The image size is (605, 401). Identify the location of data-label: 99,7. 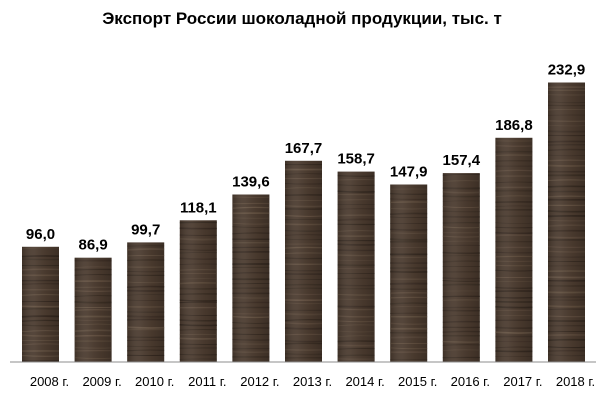
(145, 229).